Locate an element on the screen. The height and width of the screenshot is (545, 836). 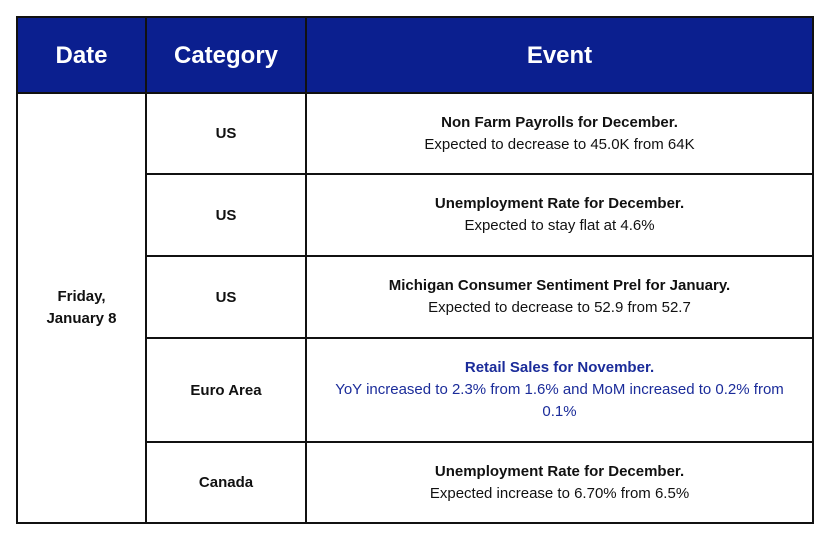
date-line-1: Friday, is located at coordinates (81, 296).